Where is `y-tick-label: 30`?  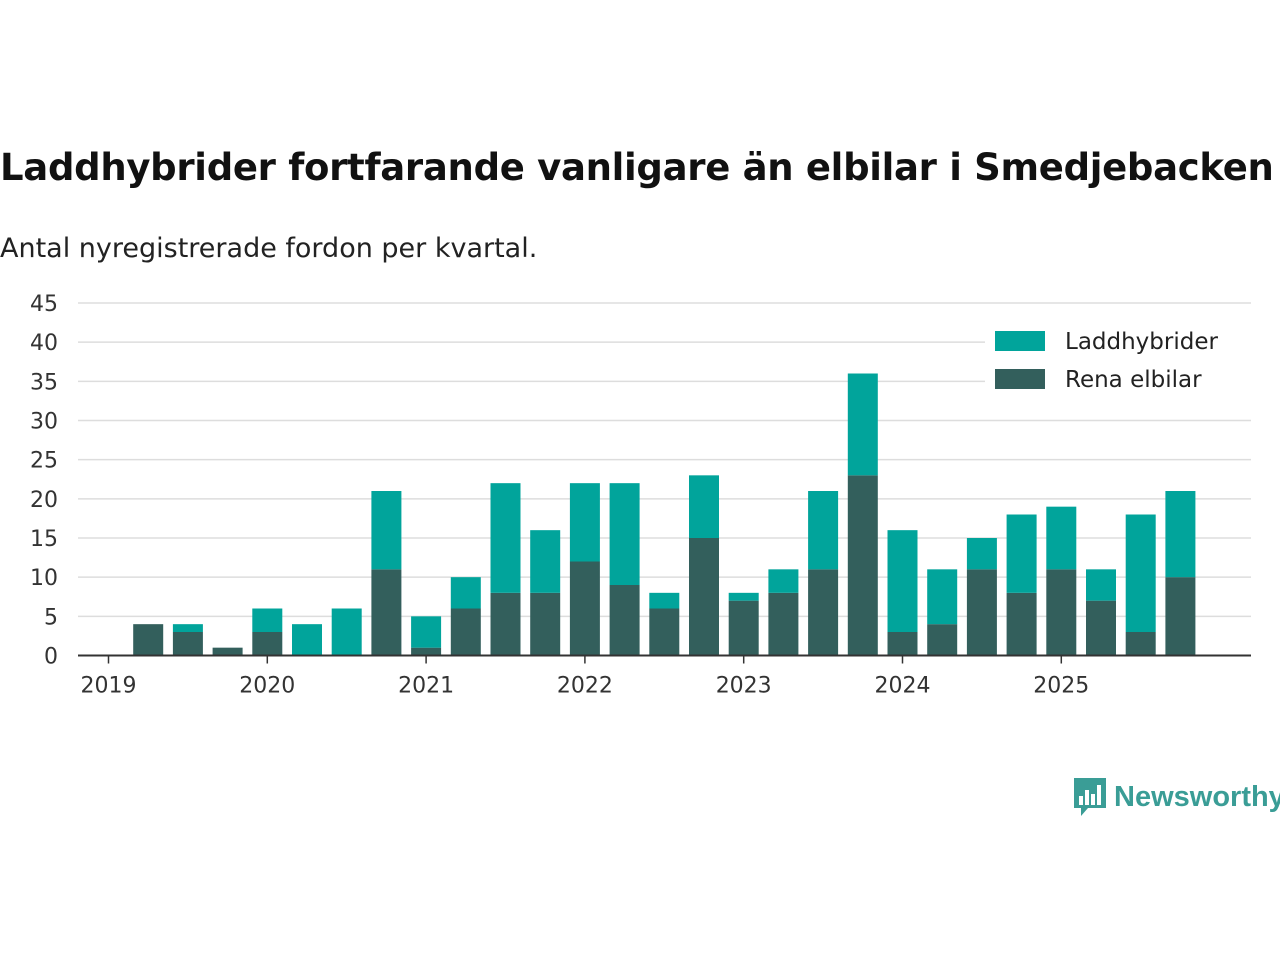 y-tick-label: 30 is located at coordinates (44, 422).